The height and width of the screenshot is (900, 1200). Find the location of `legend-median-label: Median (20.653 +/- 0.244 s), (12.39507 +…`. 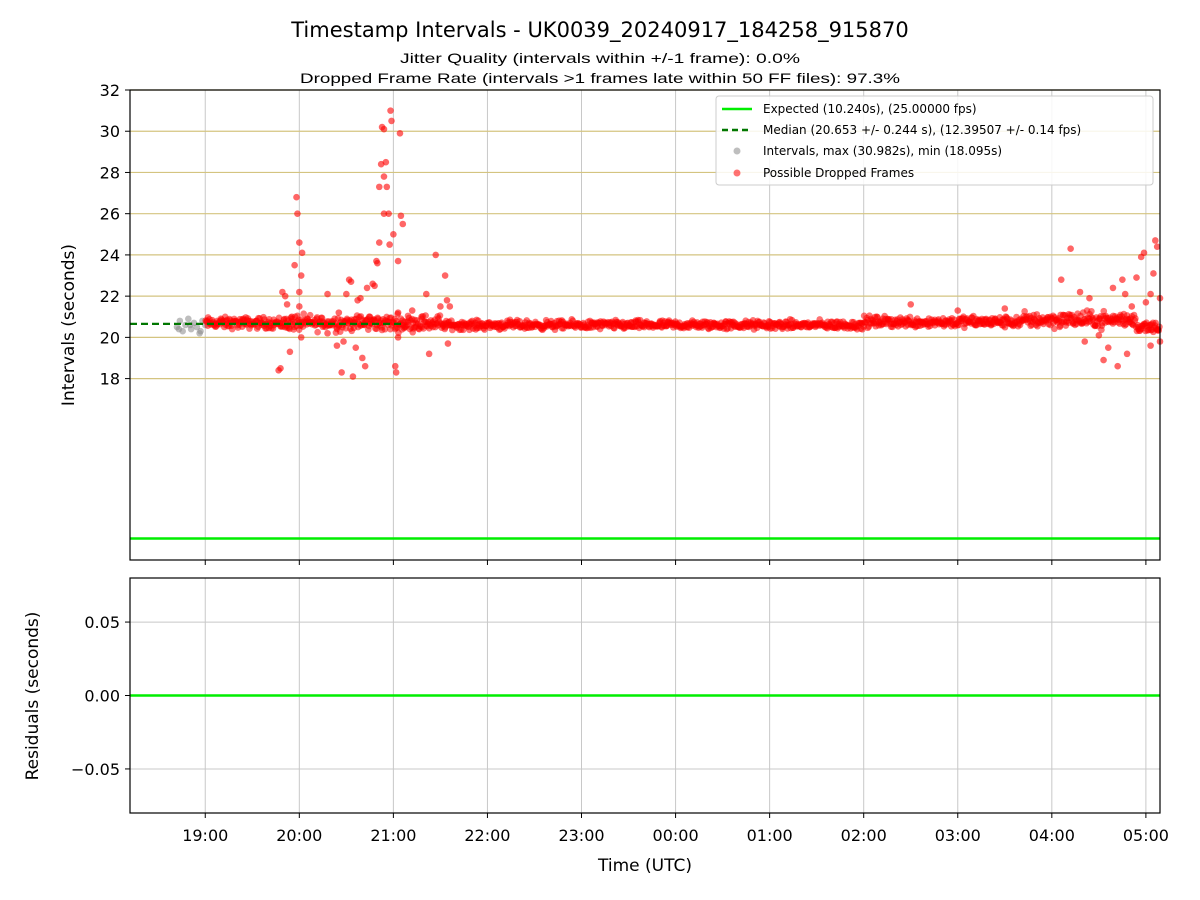

legend-median-label: Median (20.653 +/- 0.244 s), (12.39507 +… is located at coordinates (922, 130).